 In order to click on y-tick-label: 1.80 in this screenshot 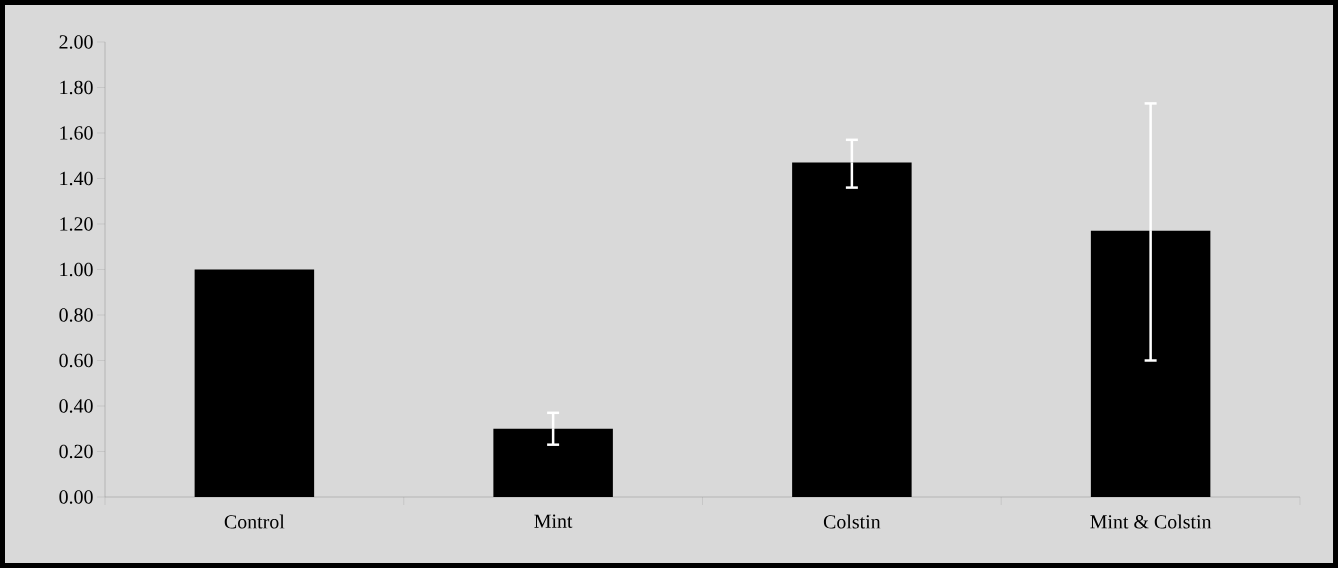, I will do `click(76, 87)`.